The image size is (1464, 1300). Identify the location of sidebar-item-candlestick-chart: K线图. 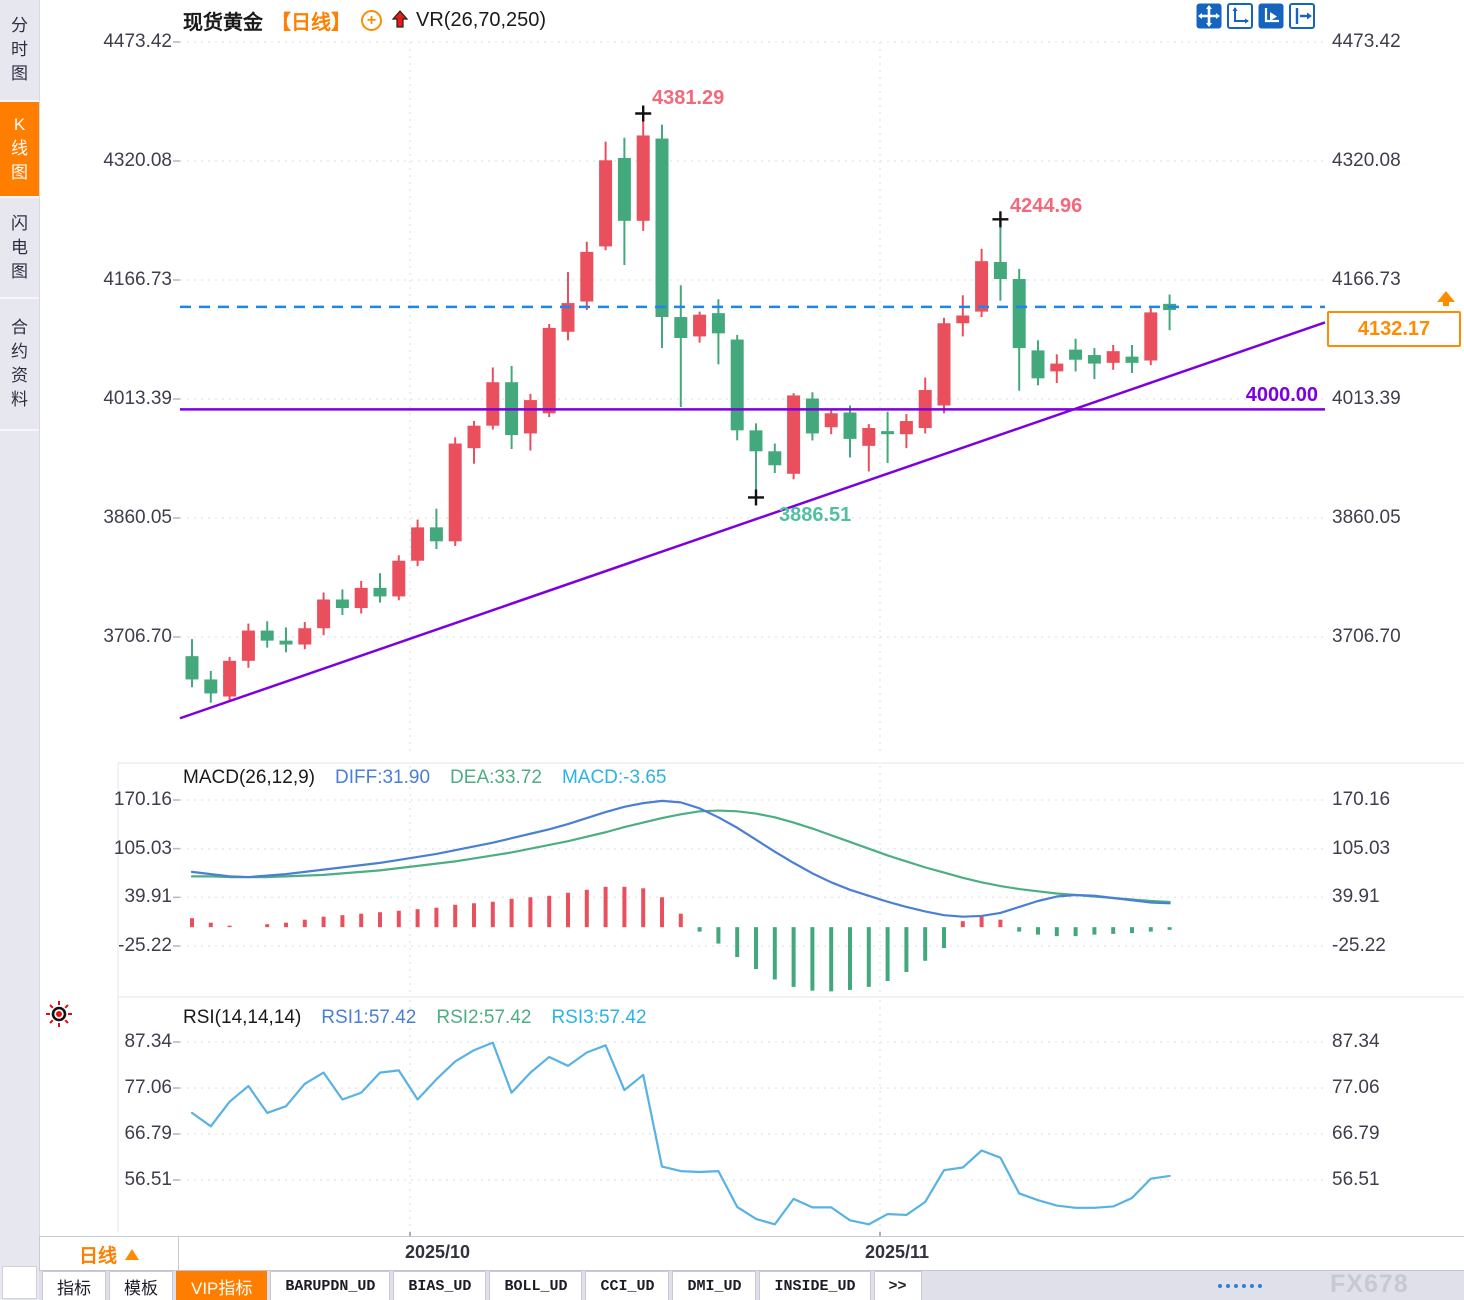
(19, 150).